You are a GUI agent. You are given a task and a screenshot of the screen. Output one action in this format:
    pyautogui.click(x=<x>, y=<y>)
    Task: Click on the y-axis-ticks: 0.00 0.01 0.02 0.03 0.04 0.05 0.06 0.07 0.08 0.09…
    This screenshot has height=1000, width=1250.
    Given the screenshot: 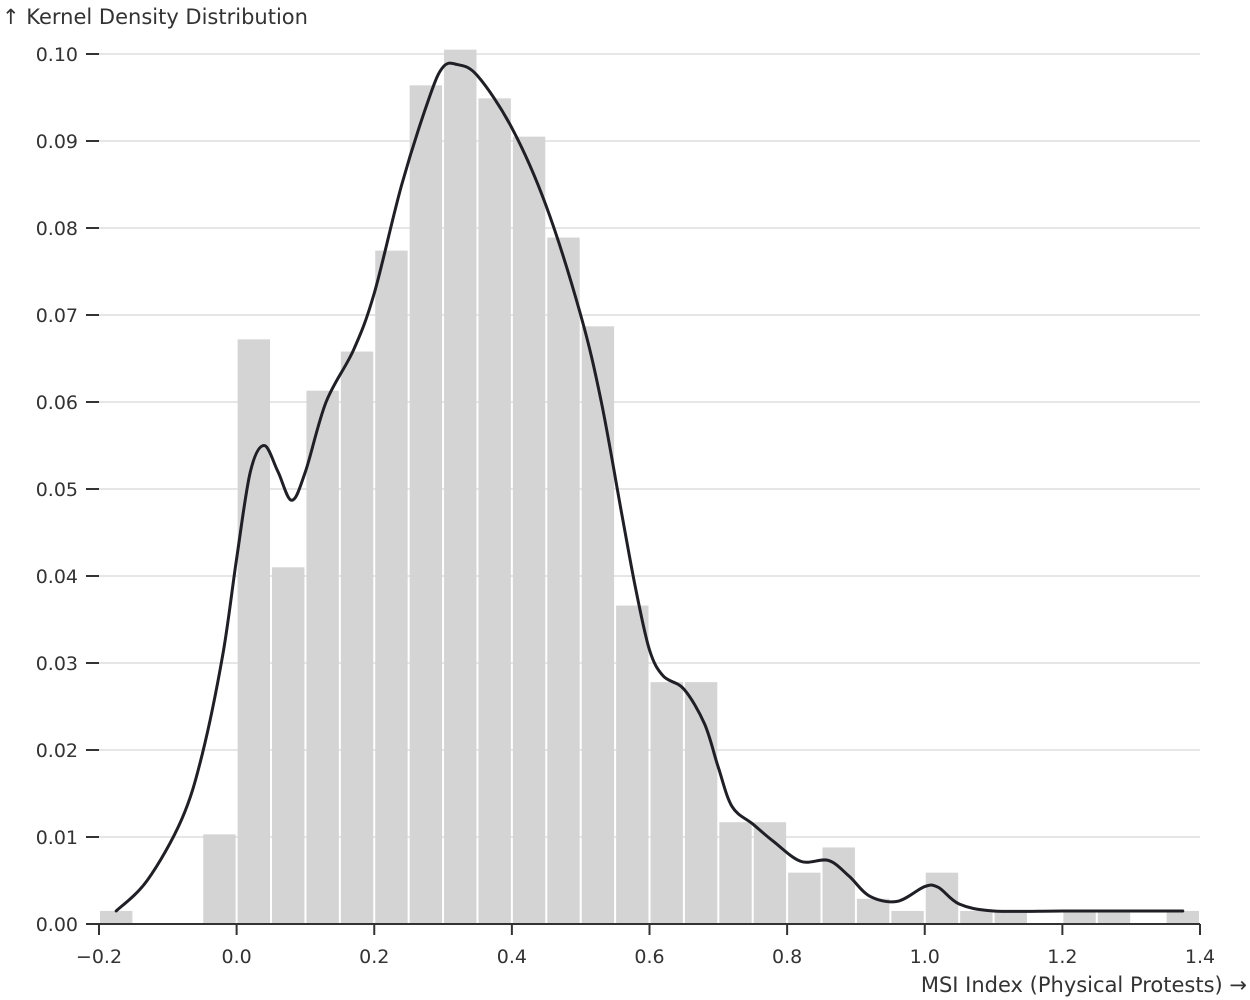 What is the action you would take?
    pyautogui.click(x=67, y=490)
    